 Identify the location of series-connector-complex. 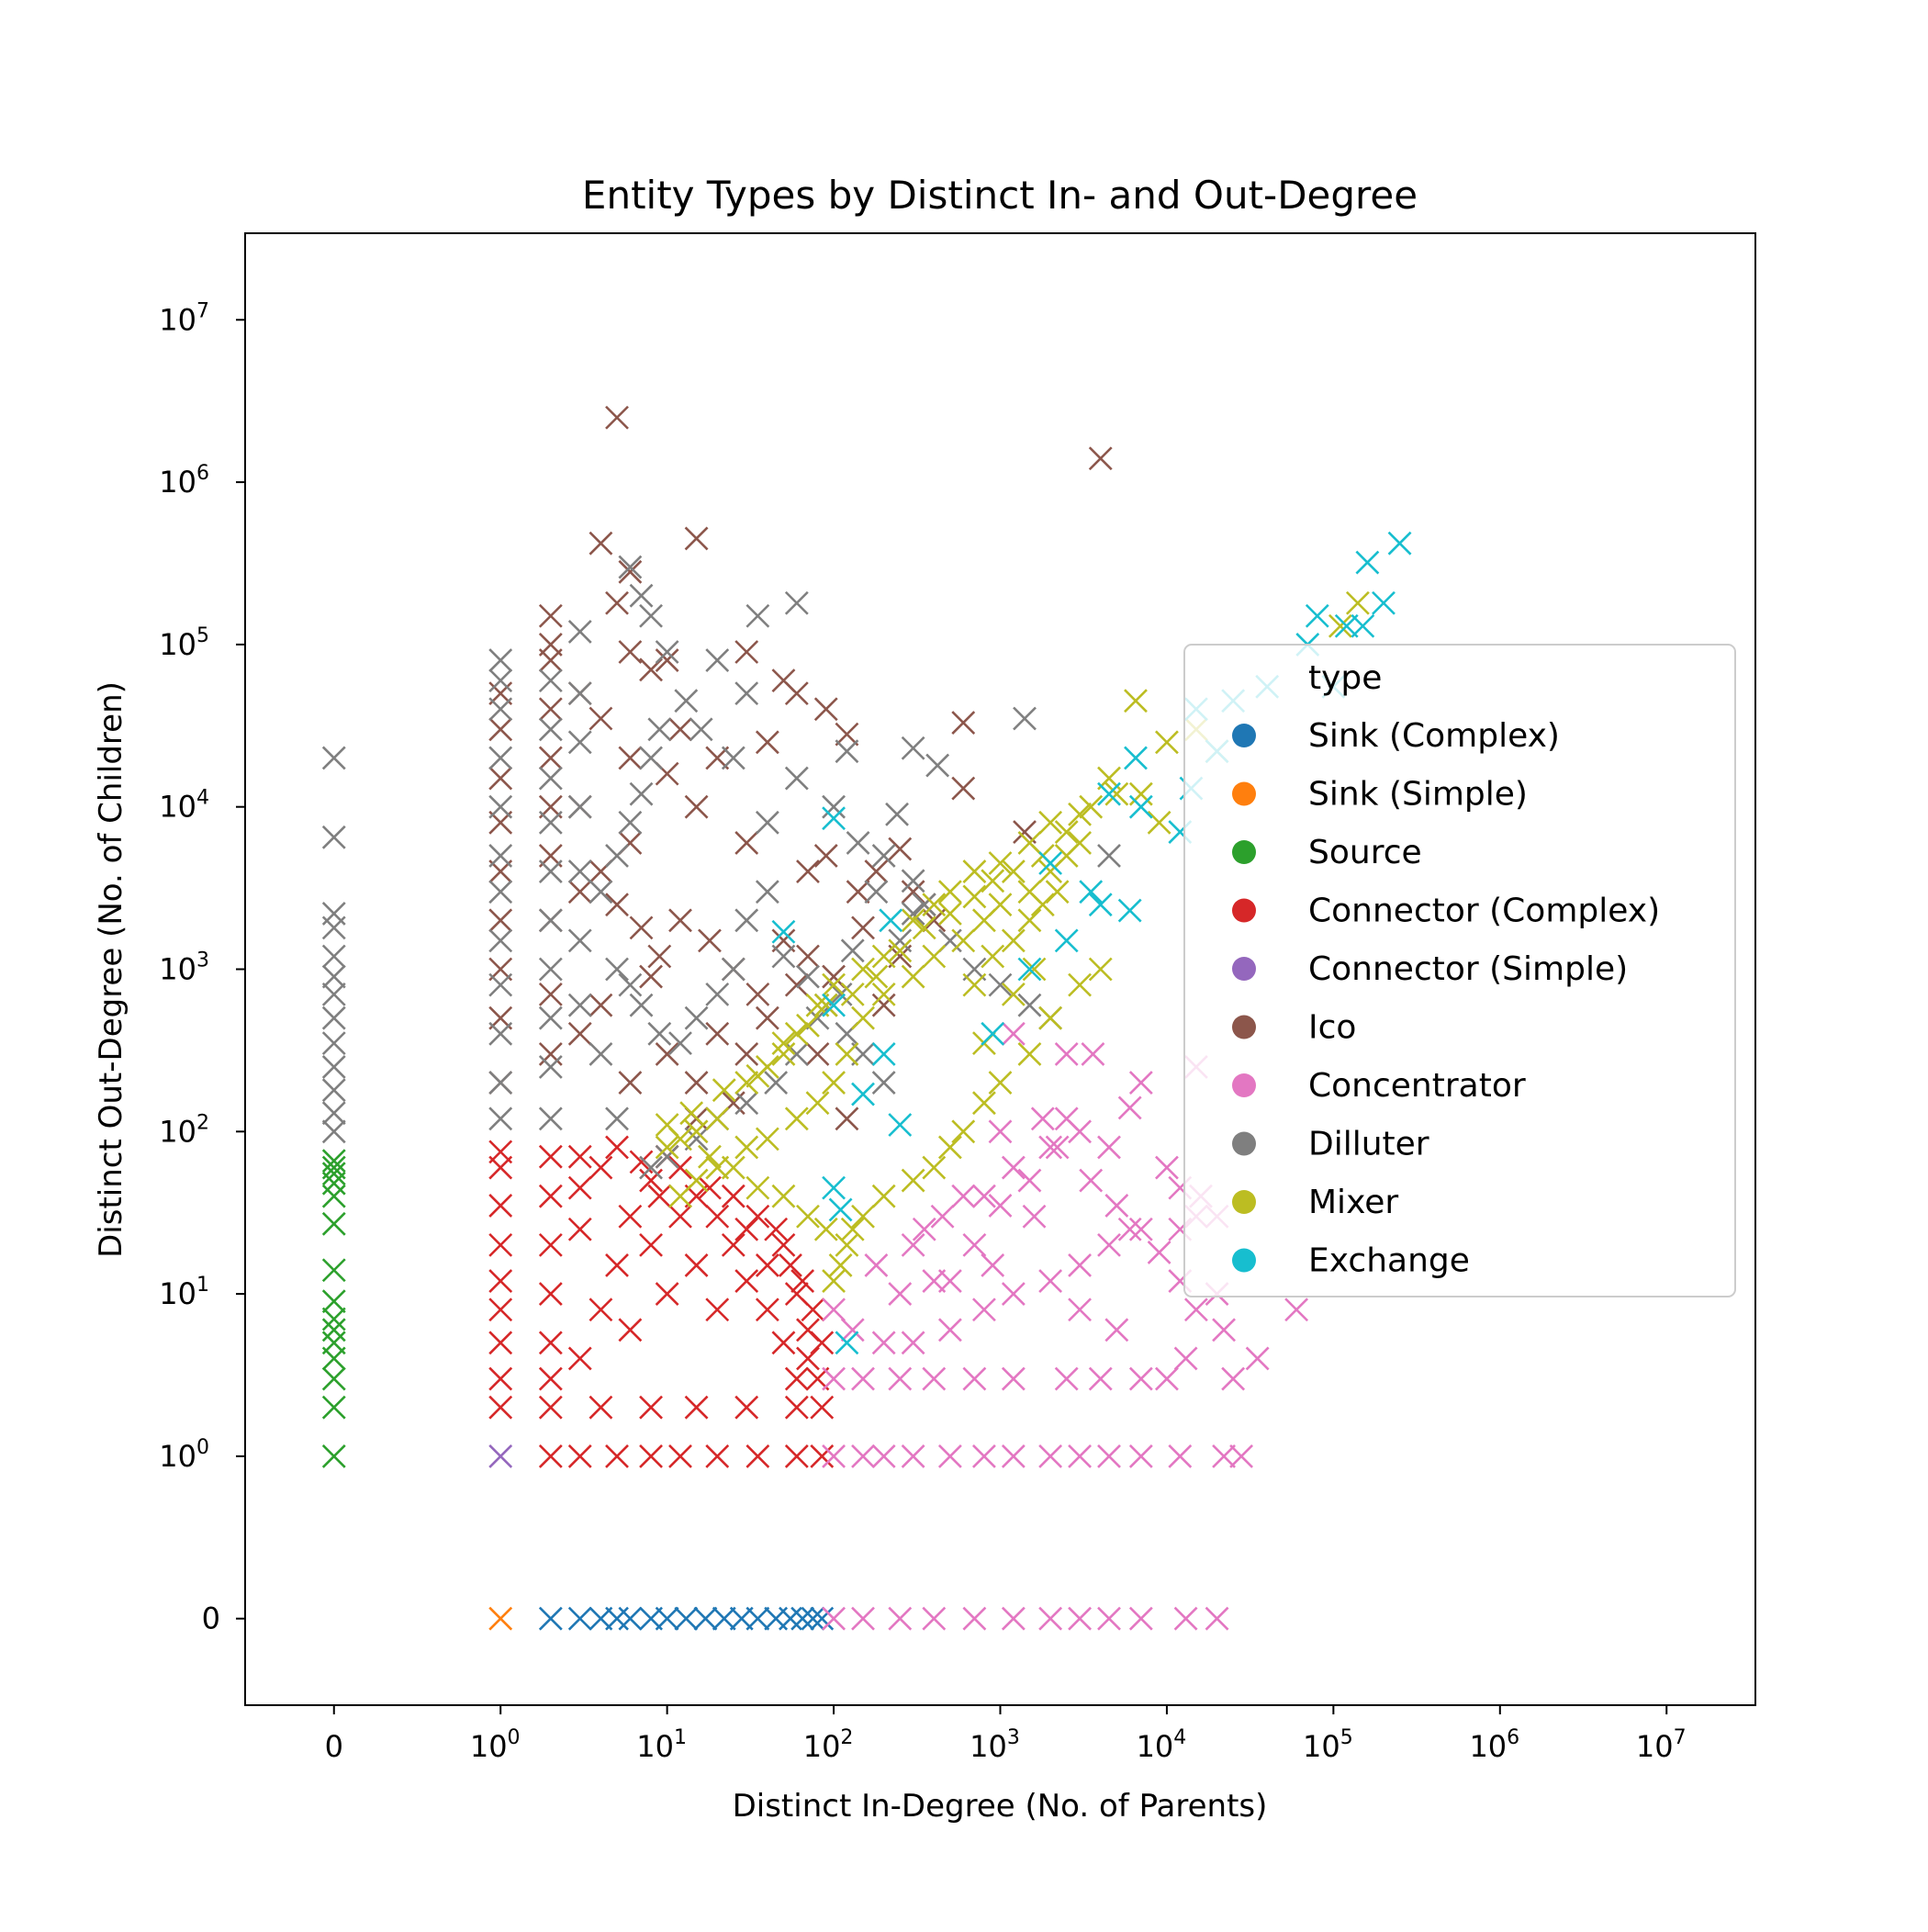
(661, 1301).